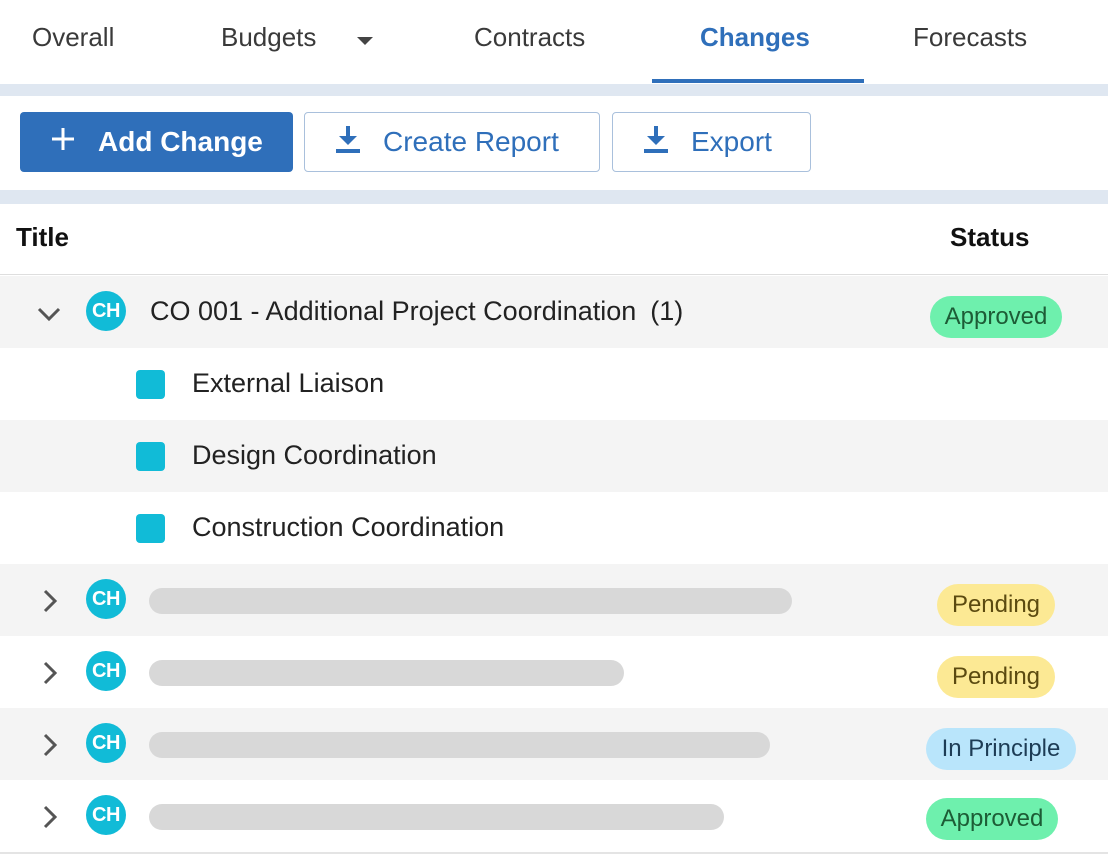 The width and height of the screenshot is (1108, 856). What do you see at coordinates (554, 197) in the screenshot?
I see `toolbar-divider-bottom` at bounding box center [554, 197].